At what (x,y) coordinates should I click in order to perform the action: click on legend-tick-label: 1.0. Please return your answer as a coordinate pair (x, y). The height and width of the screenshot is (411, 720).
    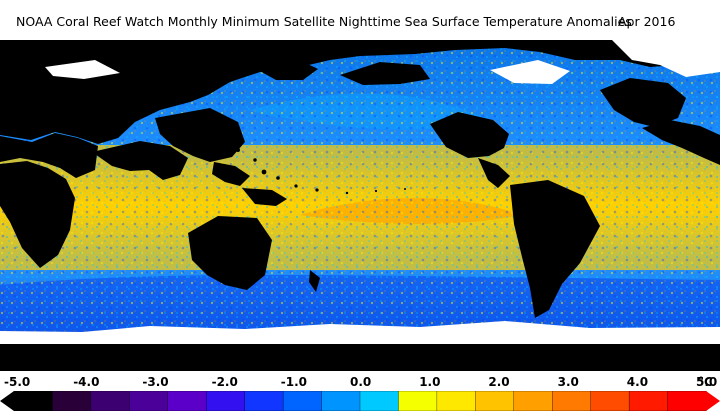
    Looking at the image, I should click on (430, 382).